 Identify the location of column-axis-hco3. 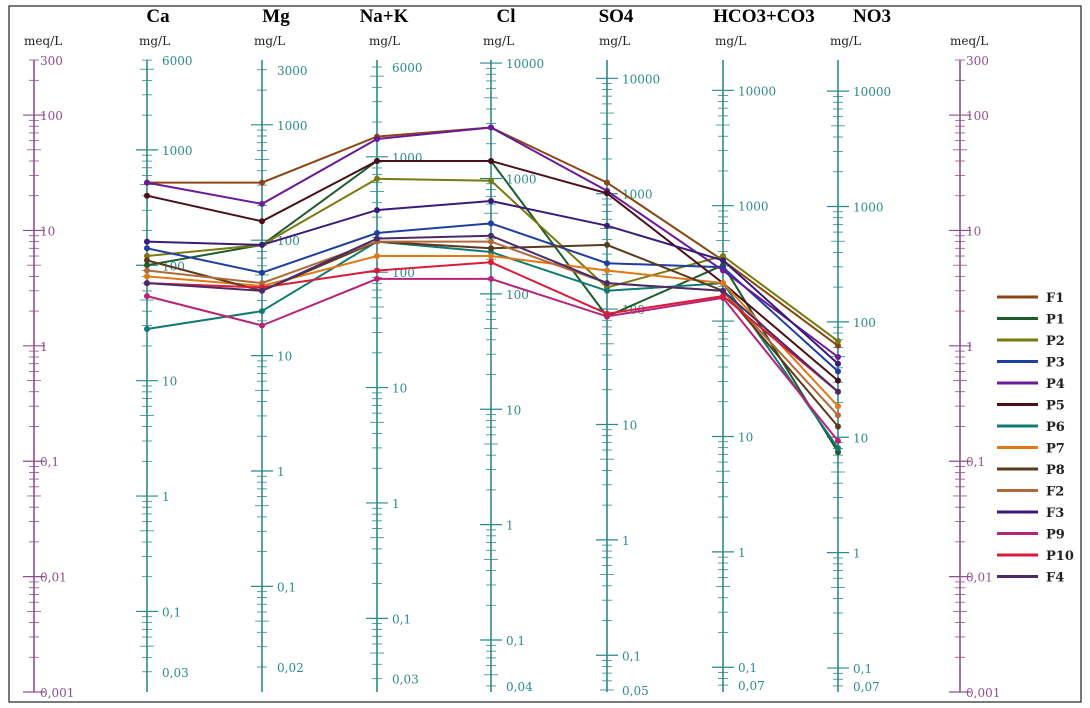
(723, 376).